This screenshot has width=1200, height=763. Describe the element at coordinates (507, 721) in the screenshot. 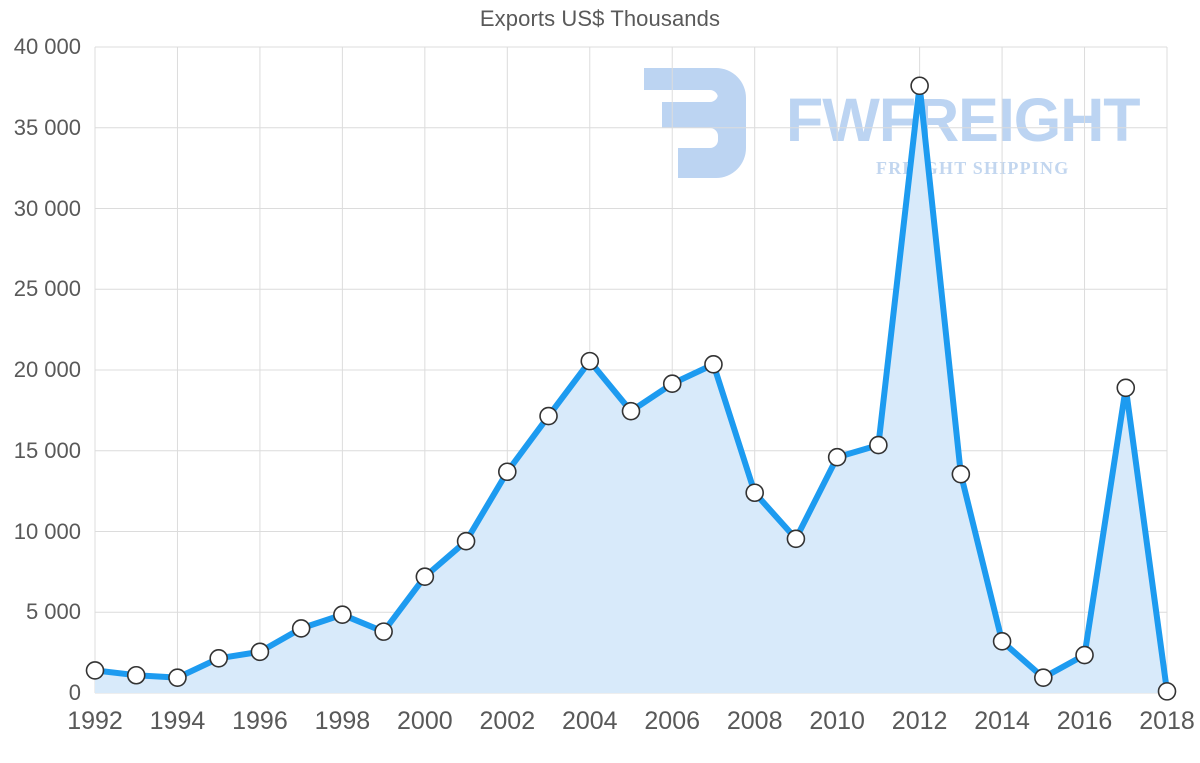

I see `x-axis-tick-label: 2002` at that location.